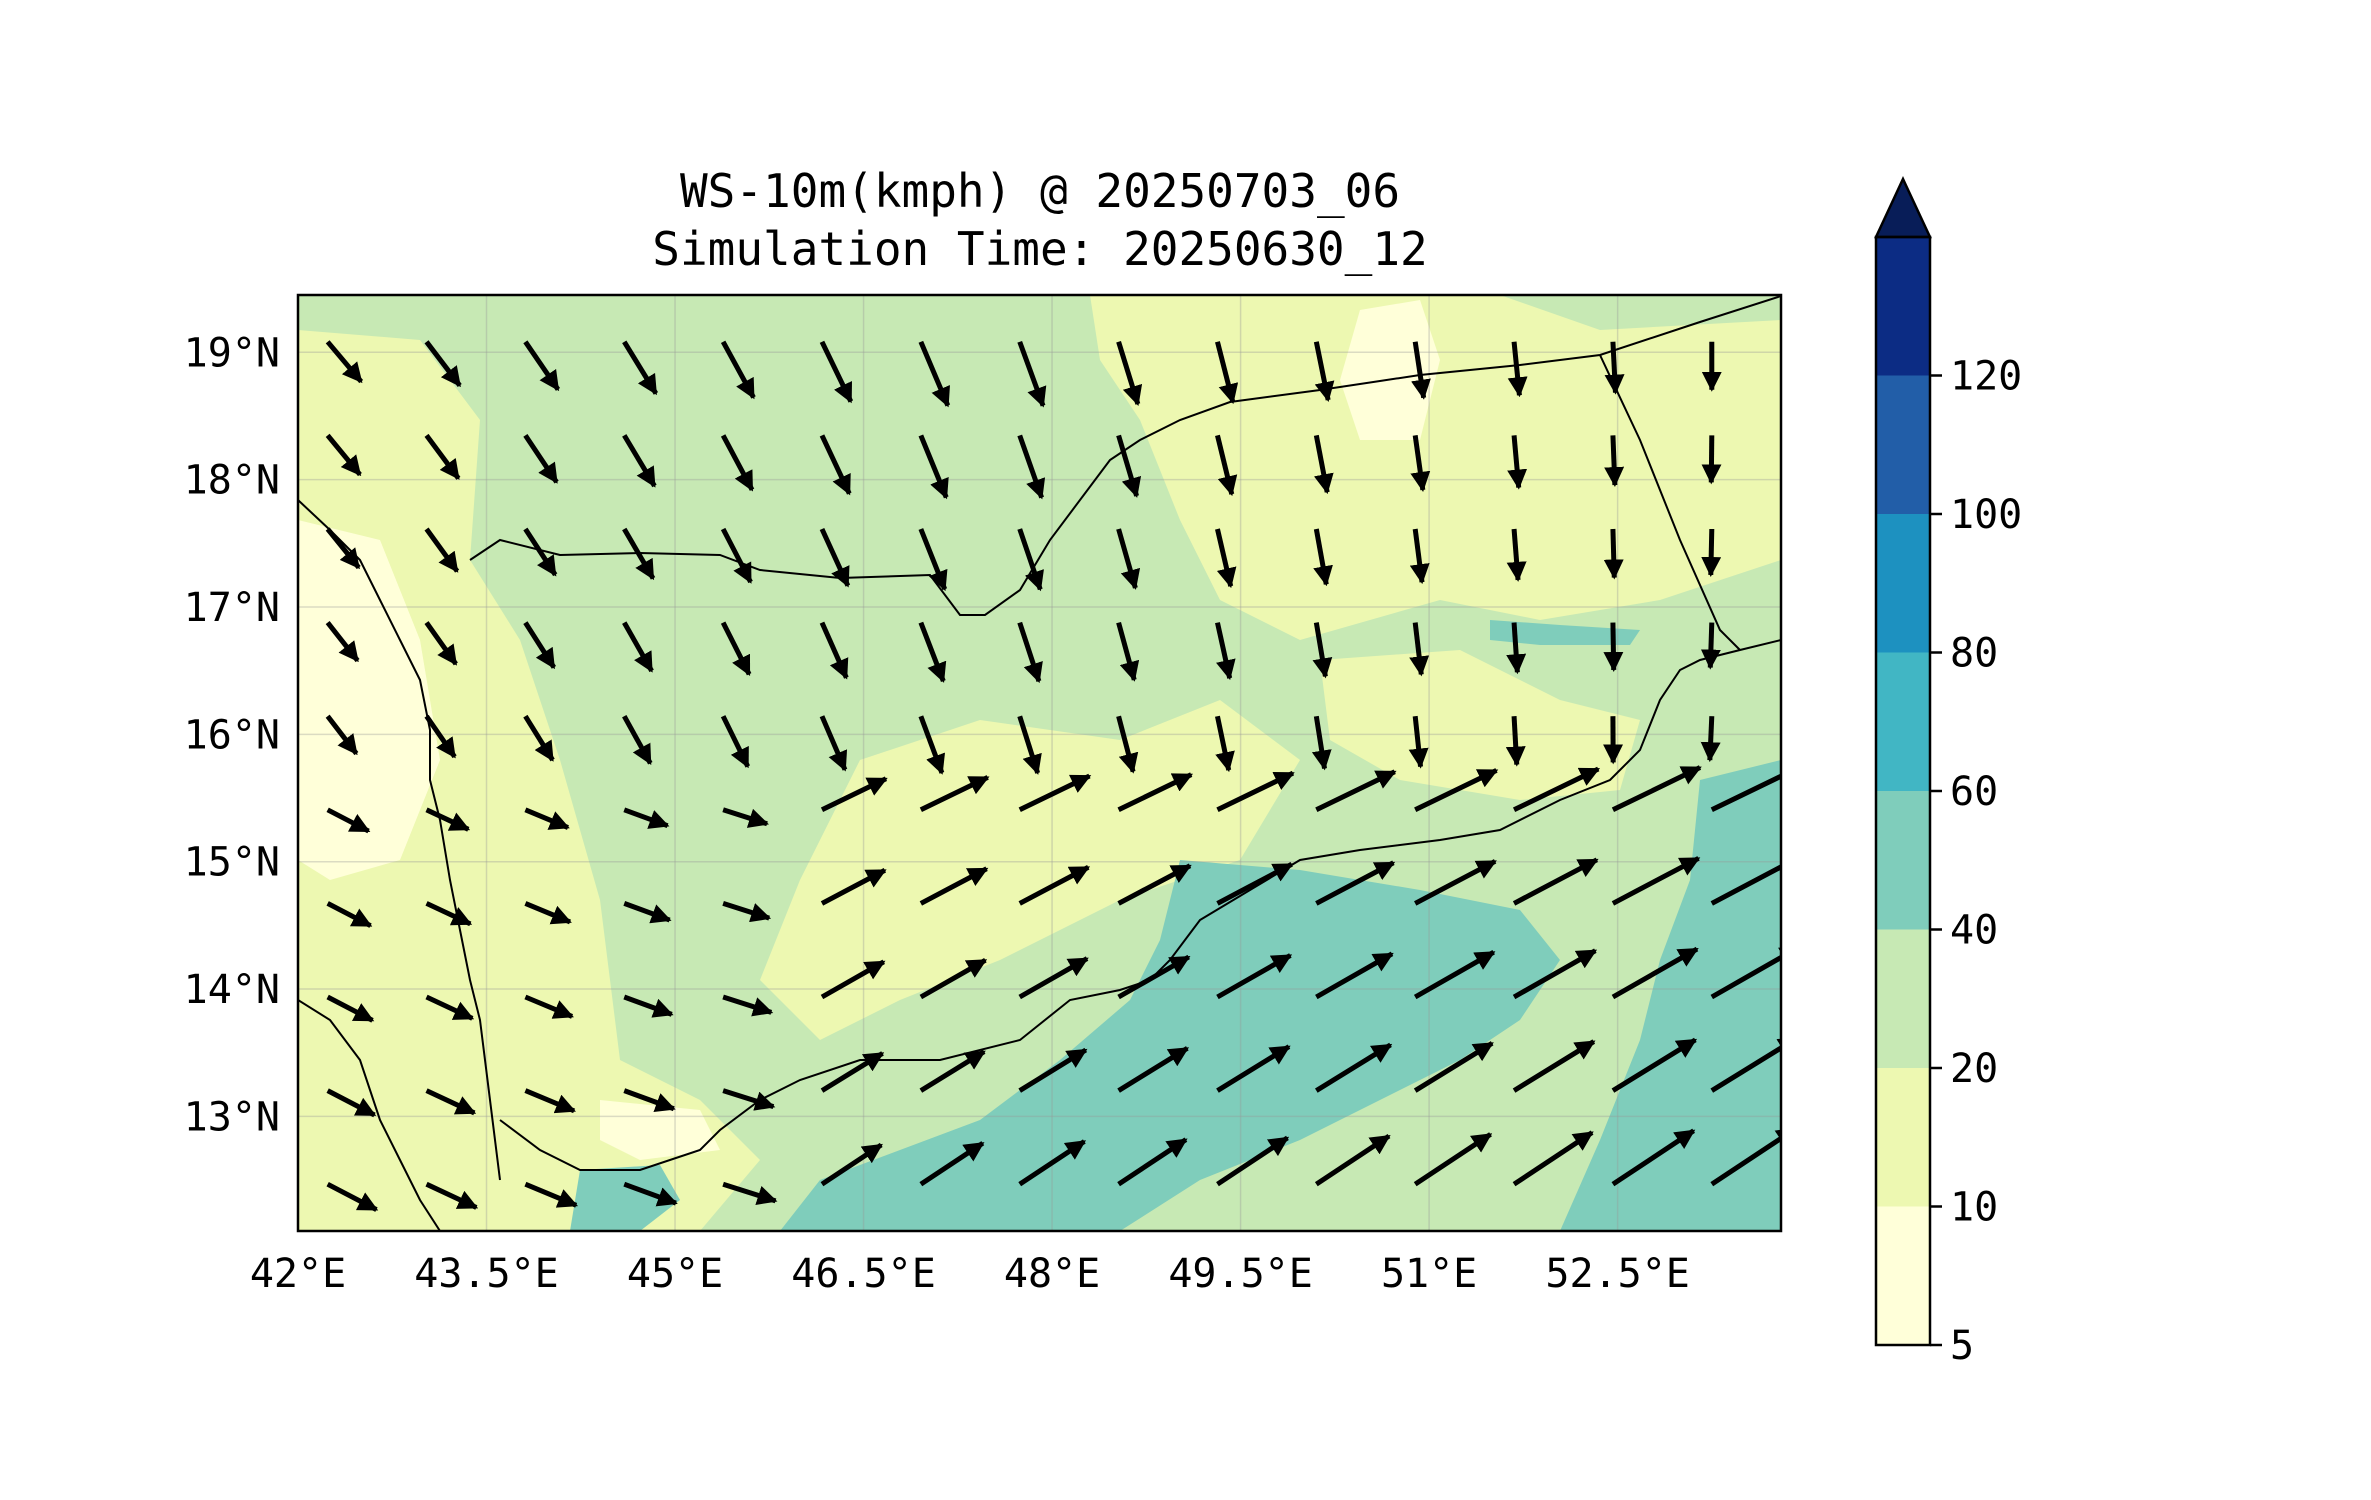 This screenshot has width=2371, height=1500. What do you see at coordinates (298, 1274) in the screenshot?
I see `x-tick-label: 42°E` at bounding box center [298, 1274].